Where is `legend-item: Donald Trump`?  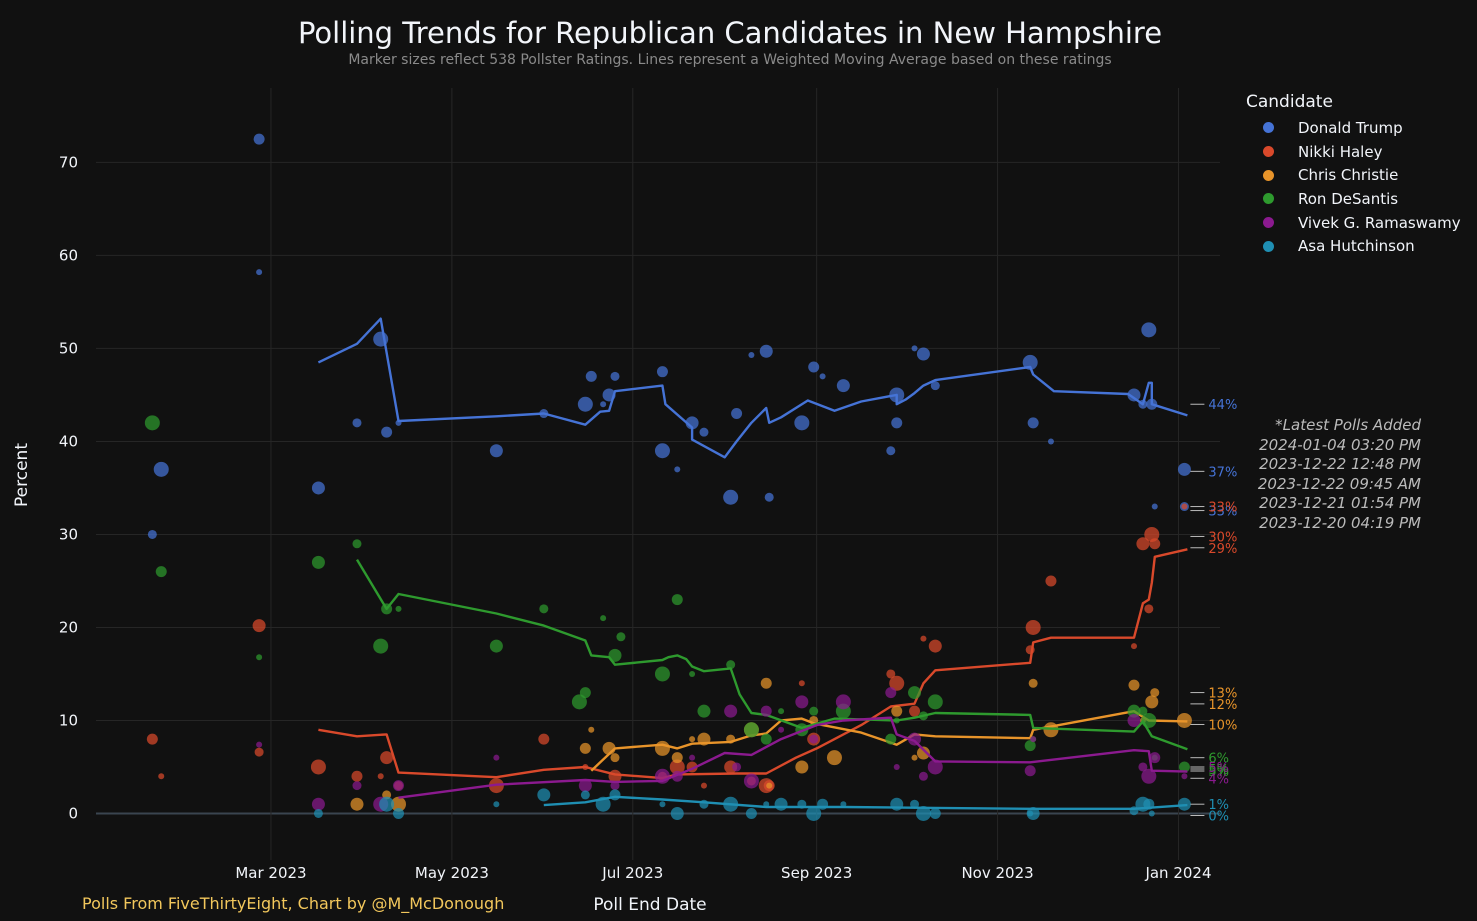
legend-item: Donald Trump is located at coordinates (1353, 128).